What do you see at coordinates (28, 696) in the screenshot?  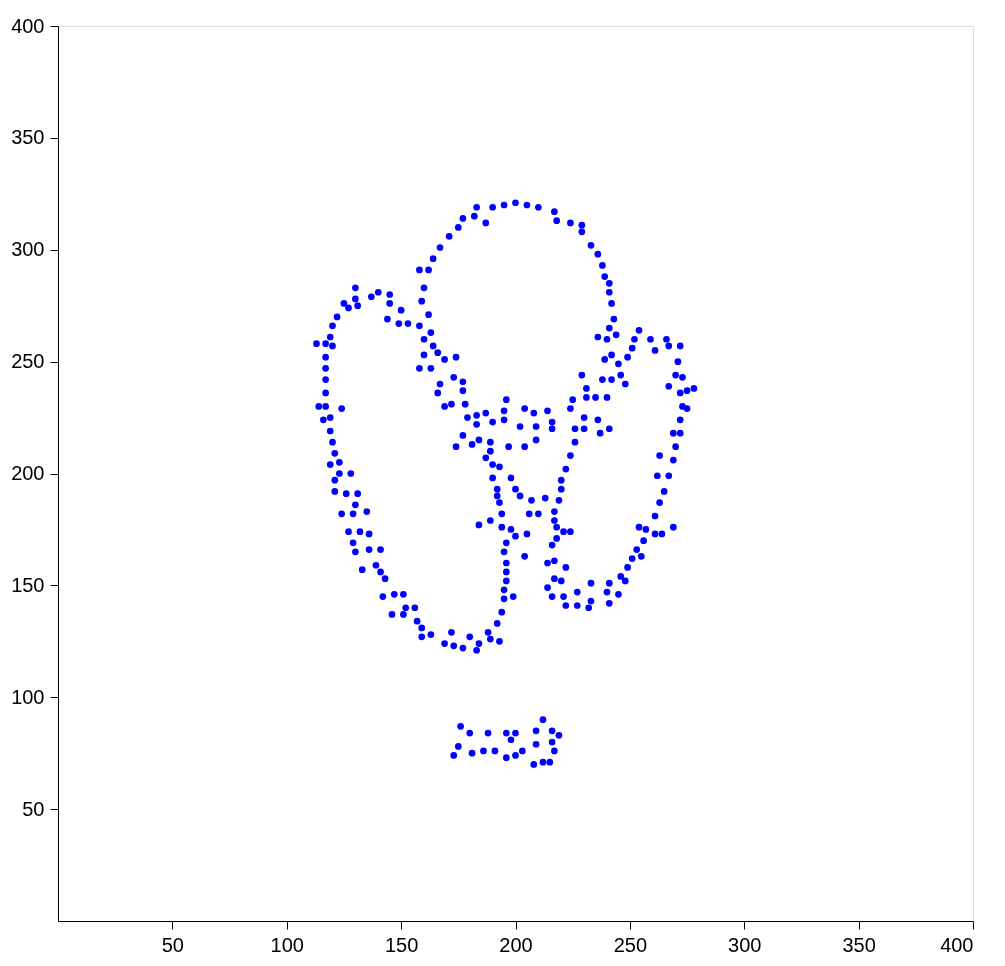 I see `y-tick-label: 100` at bounding box center [28, 696].